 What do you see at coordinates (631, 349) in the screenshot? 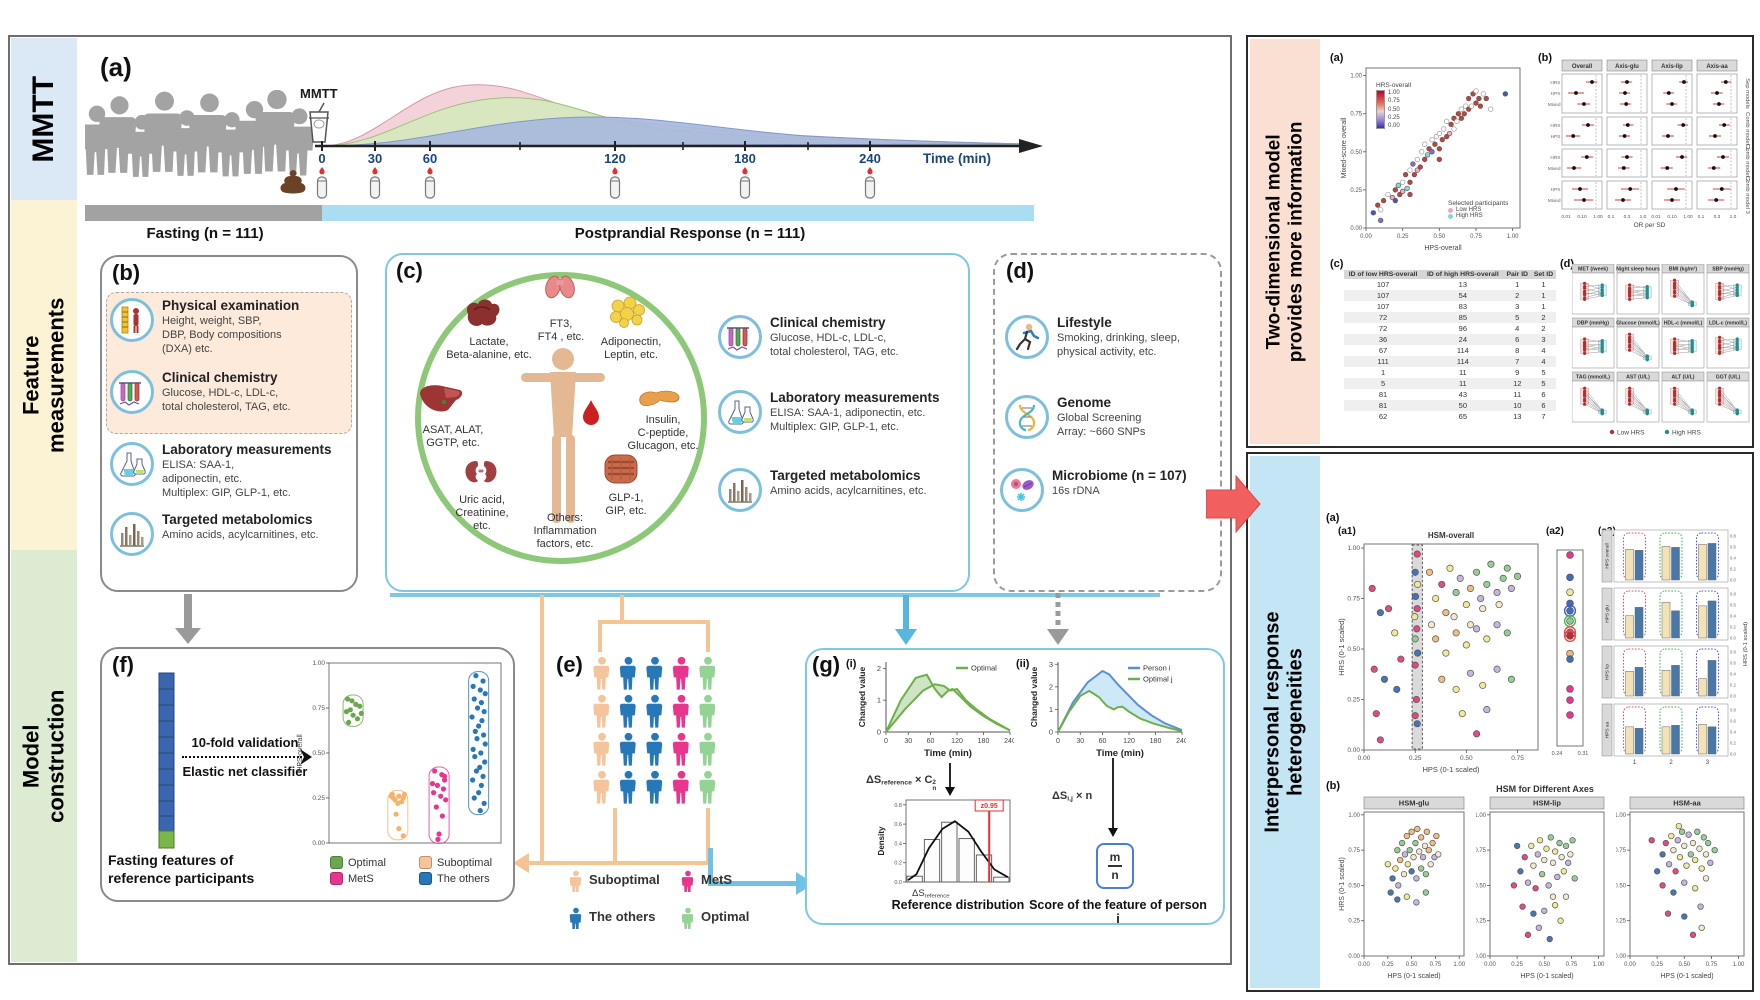
I see `adipose-label: Adiponectin, Leptin, etc.` at bounding box center [631, 349].